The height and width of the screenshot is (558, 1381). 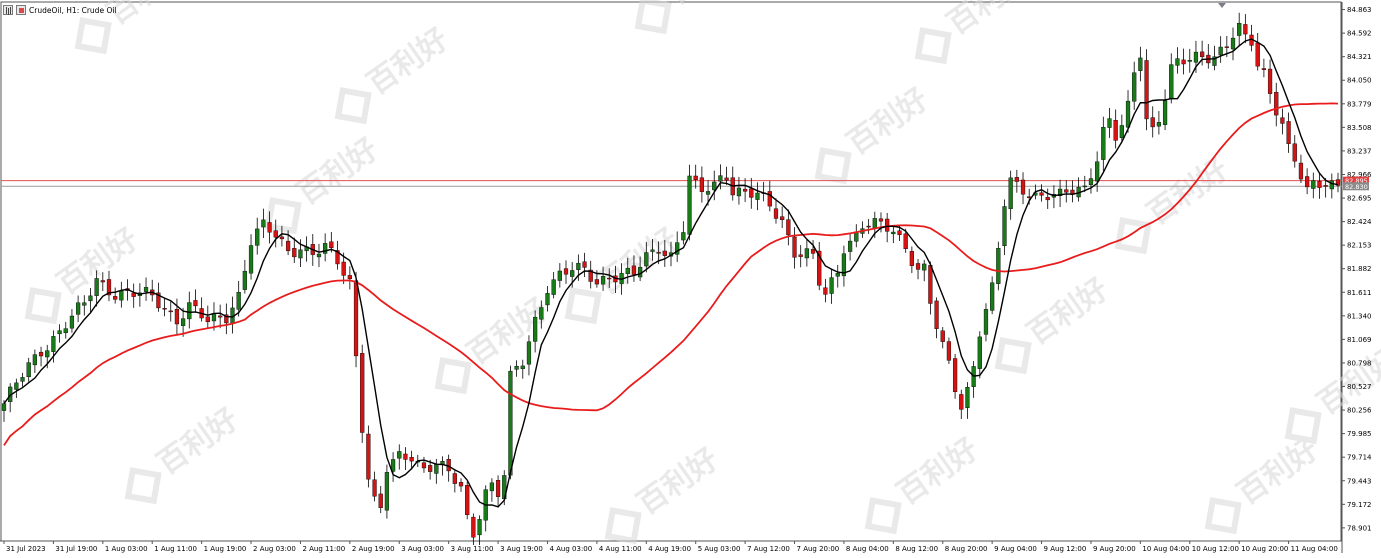 I want to click on indicator-icon, so click(x=21, y=10).